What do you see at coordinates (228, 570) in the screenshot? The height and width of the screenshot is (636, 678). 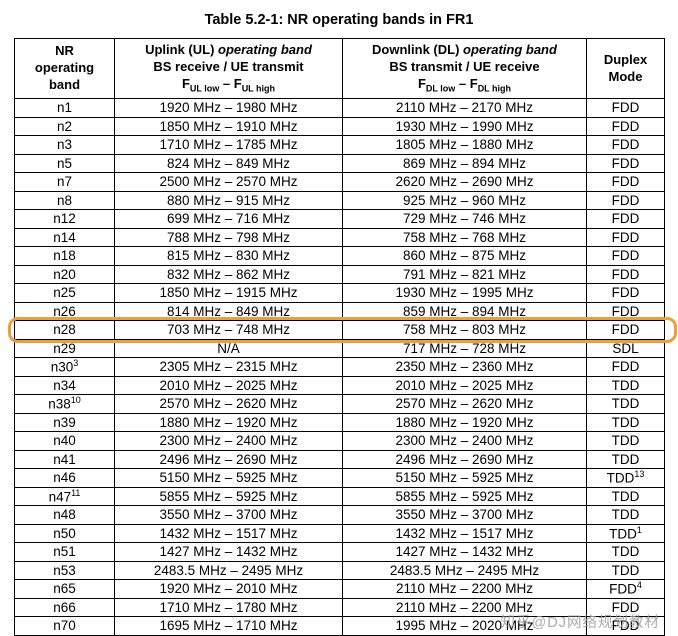 I see `uplink-cell: 2483.5 MHz – 2495 MHz` at bounding box center [228, 570].